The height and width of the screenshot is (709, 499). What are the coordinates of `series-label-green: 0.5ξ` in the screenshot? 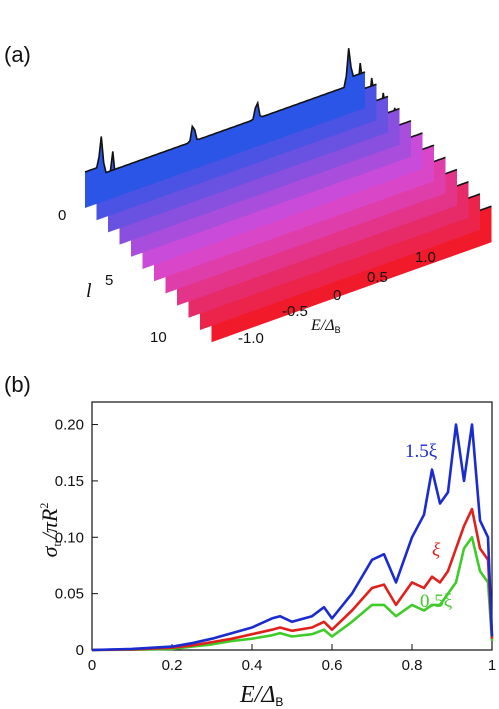 It's located at (436, 601).